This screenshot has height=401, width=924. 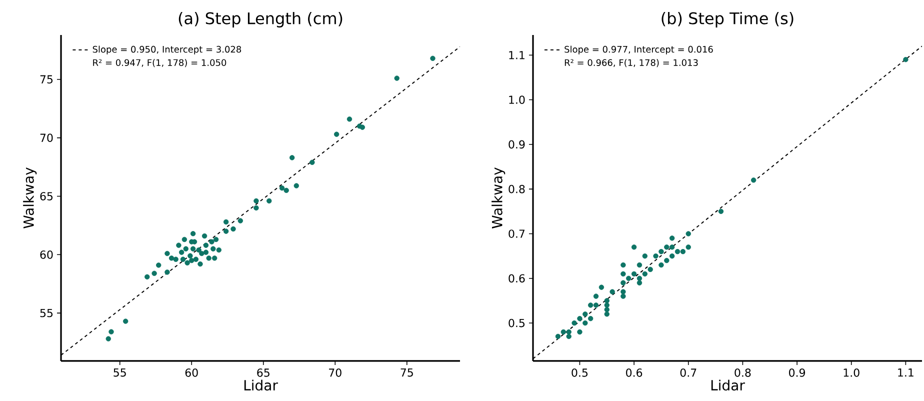 What do you see at coordinates (580, 372) in the screenshot?
I see `x-tick-label: 0.5` at bounding box center [580, 372].